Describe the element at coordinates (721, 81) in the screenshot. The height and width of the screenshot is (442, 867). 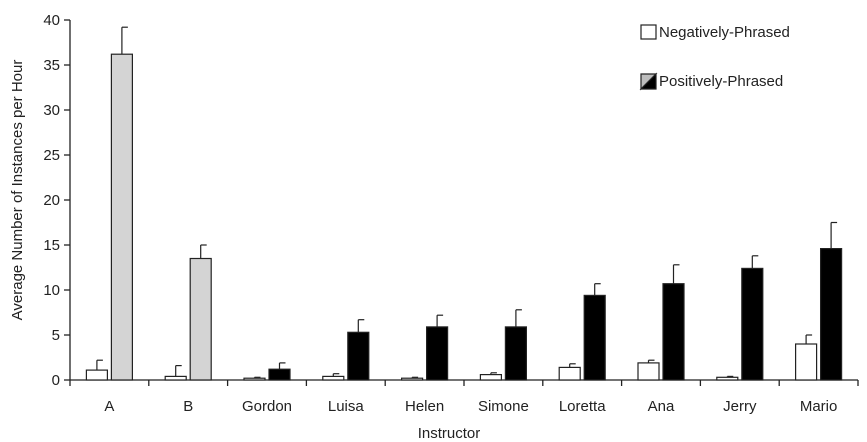
I see `legend-label-positively-phrased: Positively-Phrased` at that location.